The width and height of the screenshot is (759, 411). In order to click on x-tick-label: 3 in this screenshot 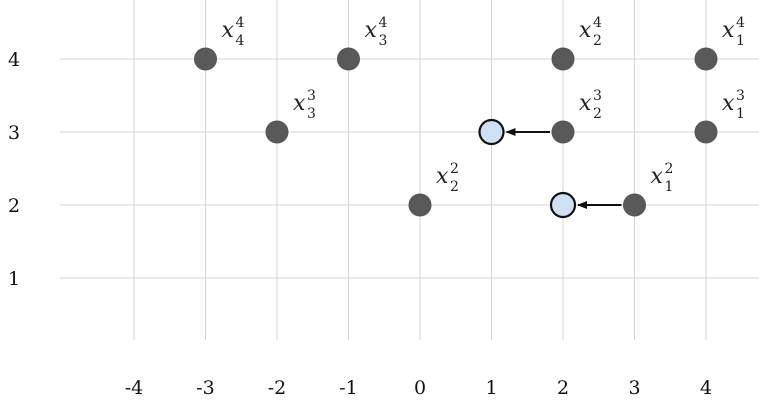, I will do `click(634, 388)`.